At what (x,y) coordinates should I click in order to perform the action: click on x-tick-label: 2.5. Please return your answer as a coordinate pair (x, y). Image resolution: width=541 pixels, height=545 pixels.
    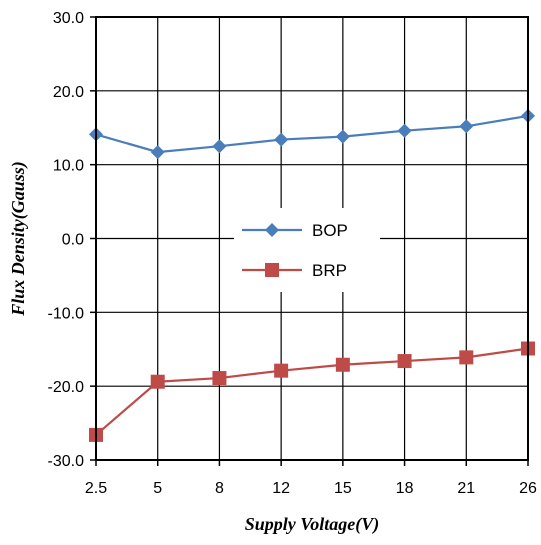
    Looking at the image, I should click on (96, 488).